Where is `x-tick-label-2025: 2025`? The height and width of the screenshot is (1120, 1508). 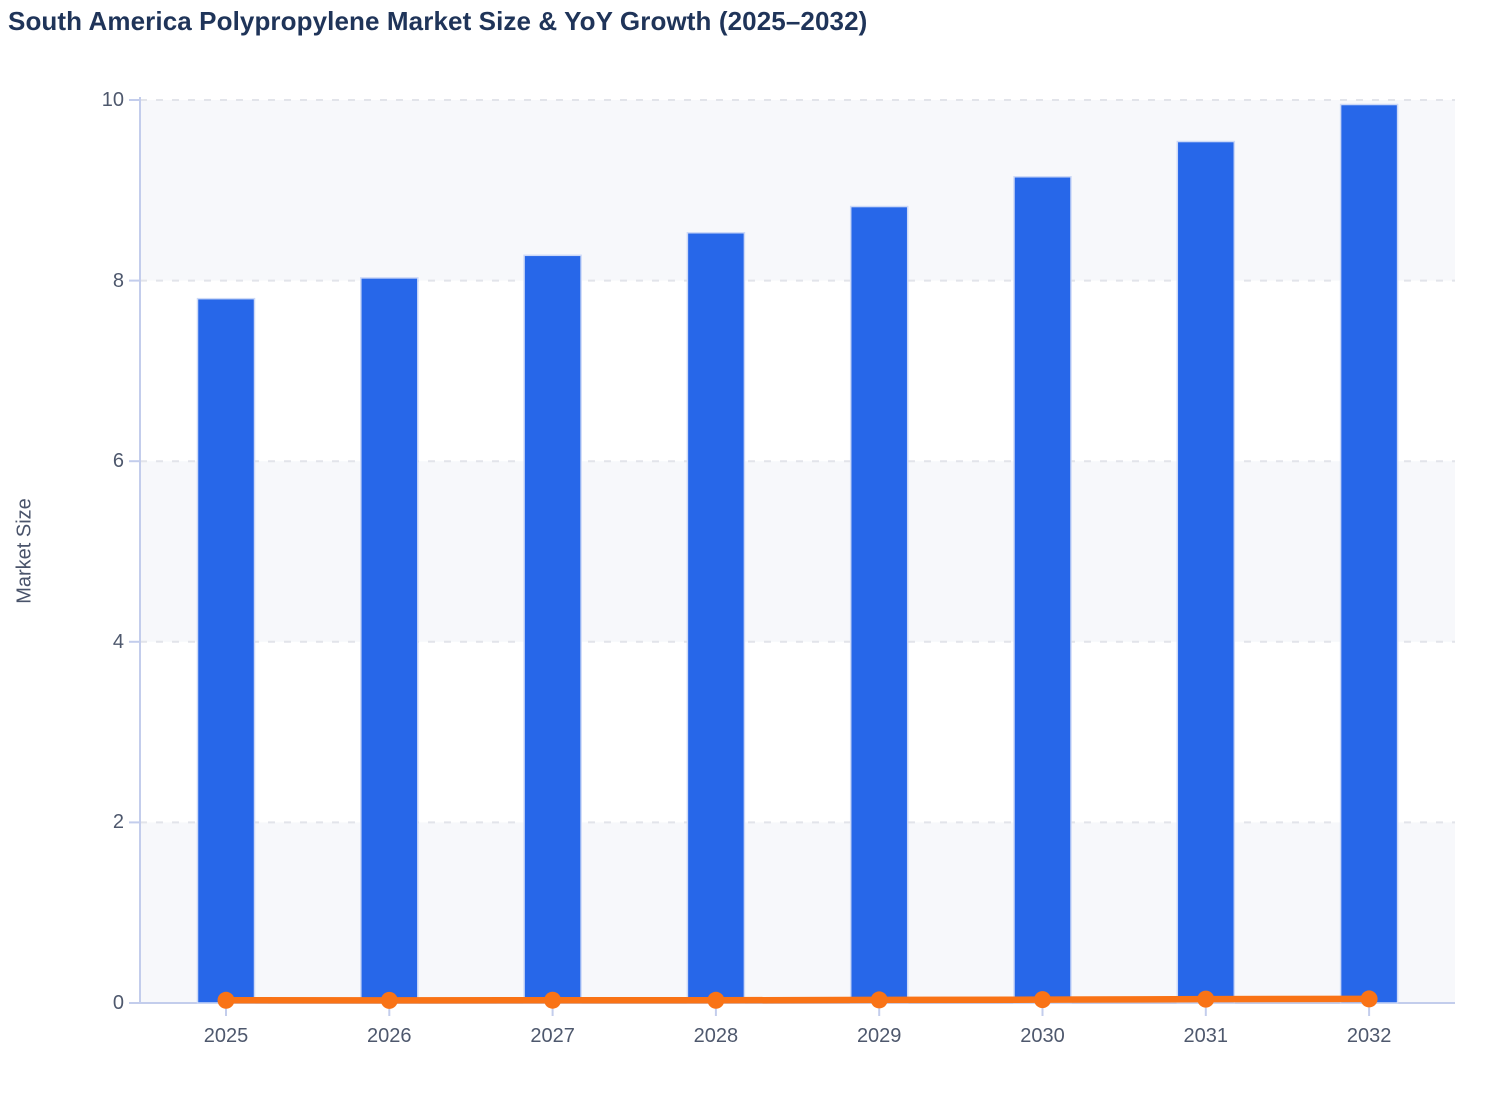 x-tick-label-2025: 2025 is located at coordinates (226, 1036).